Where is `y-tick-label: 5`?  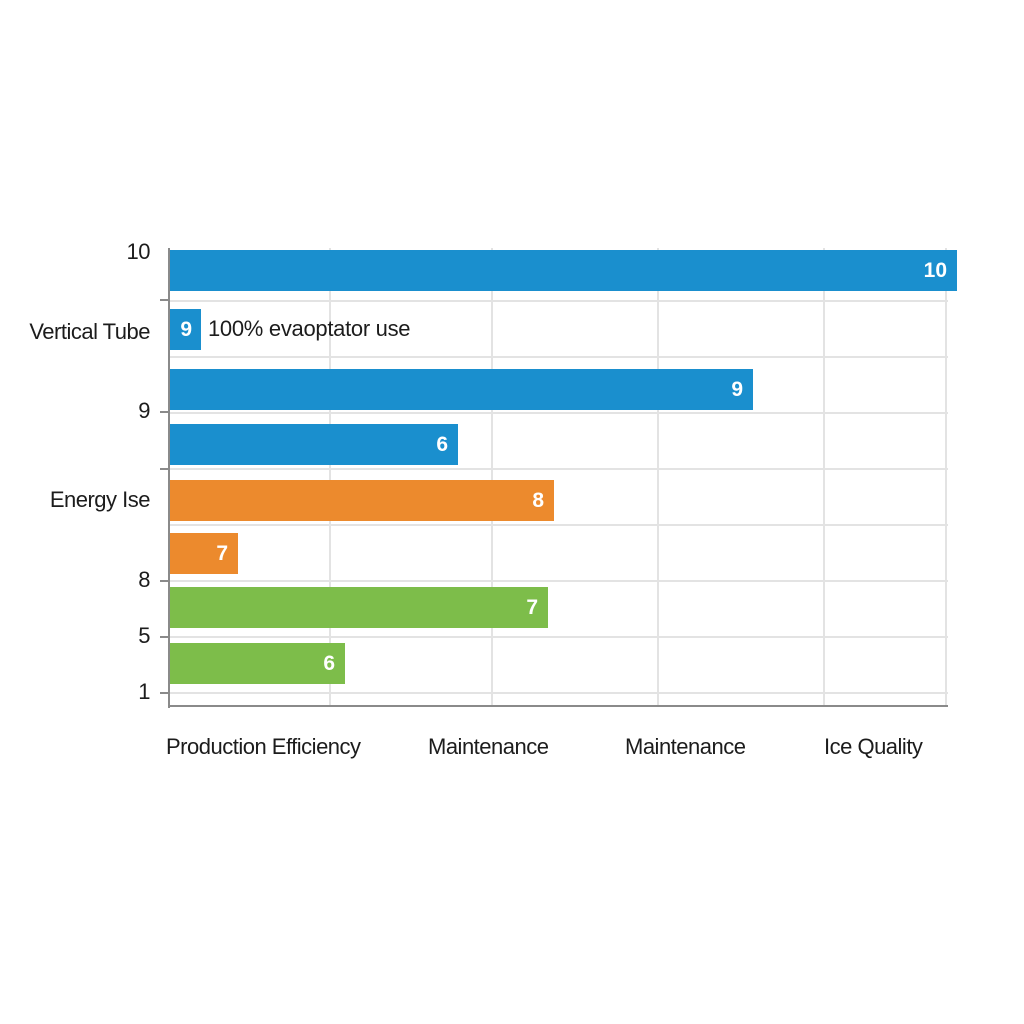
y-tick-label: 5 is located at coordinates (144, 635).